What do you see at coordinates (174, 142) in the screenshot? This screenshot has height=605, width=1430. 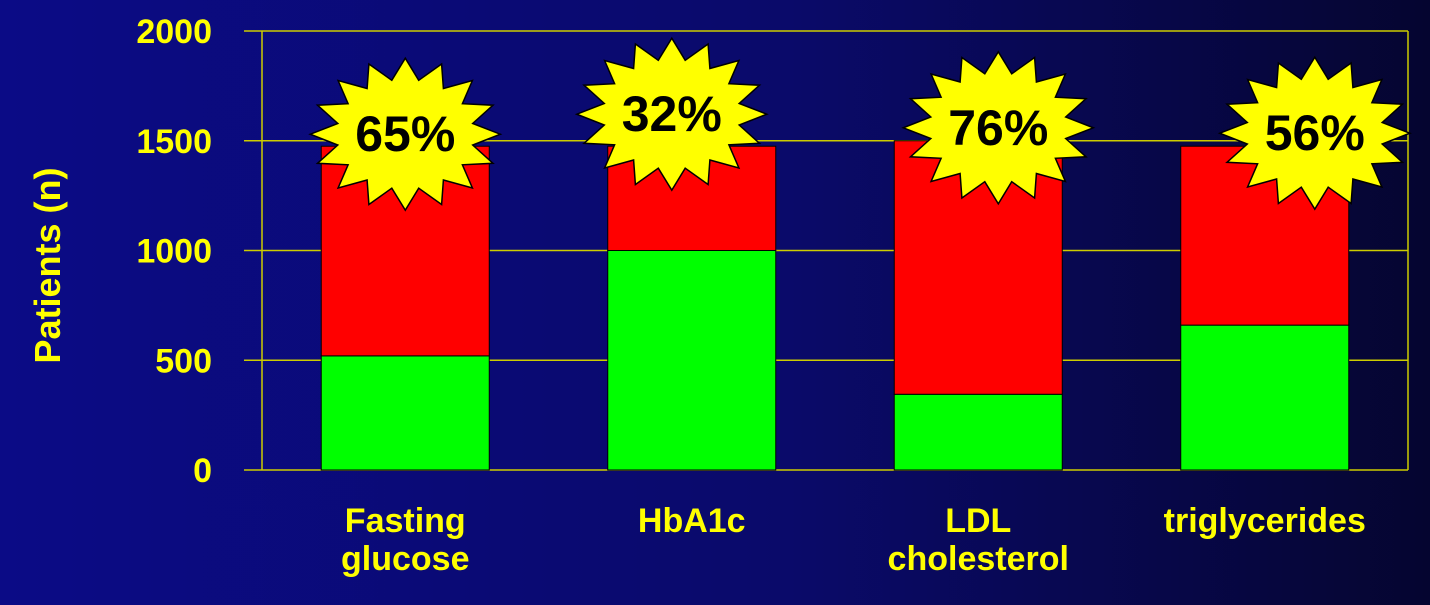 I see `y-tick-label: 1500` at bounding box center [174, 142].